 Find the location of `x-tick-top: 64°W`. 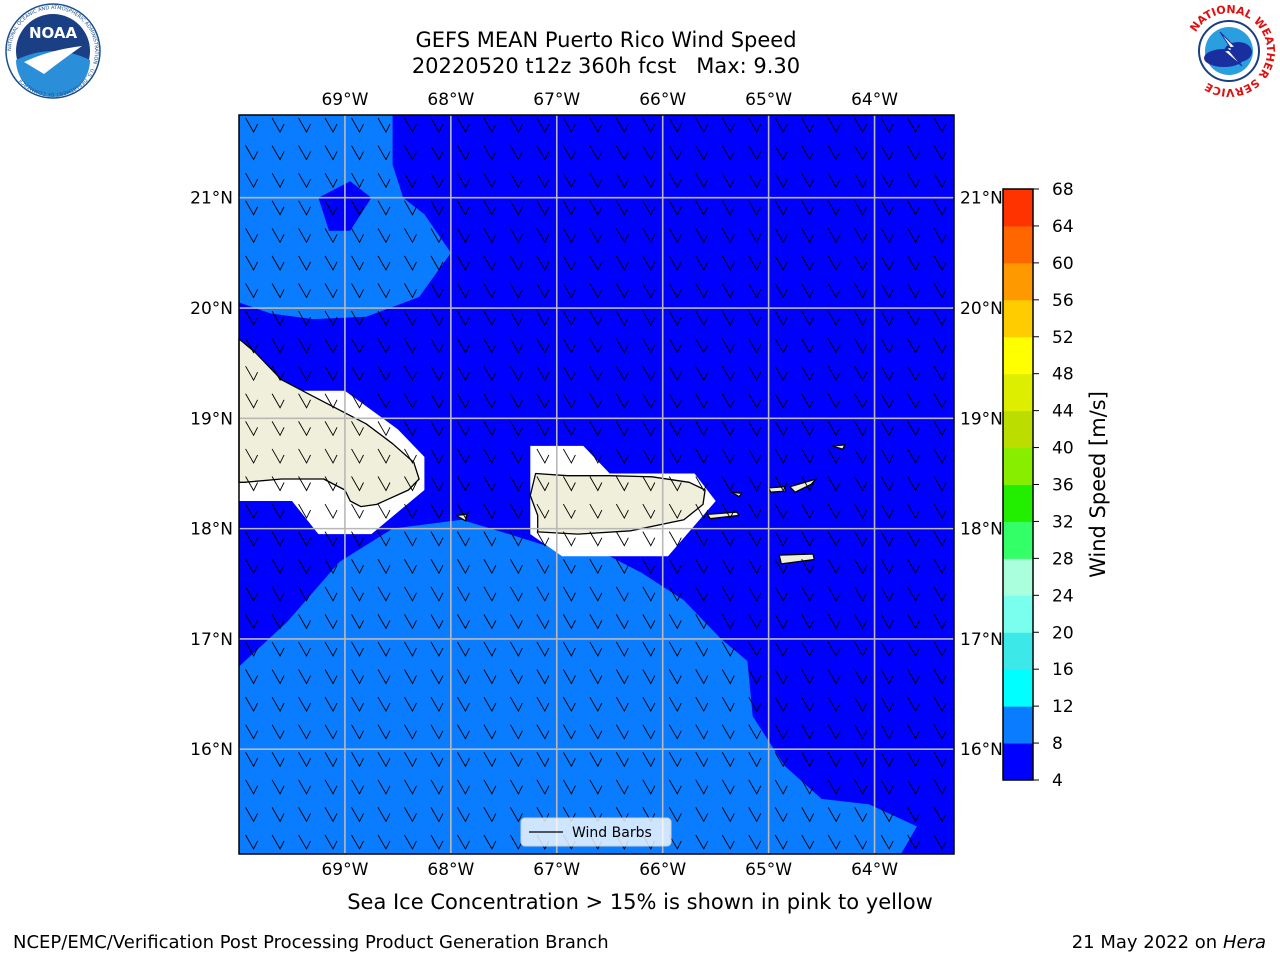

x-tick-top: 64°W is located at coordinates (874, 100).